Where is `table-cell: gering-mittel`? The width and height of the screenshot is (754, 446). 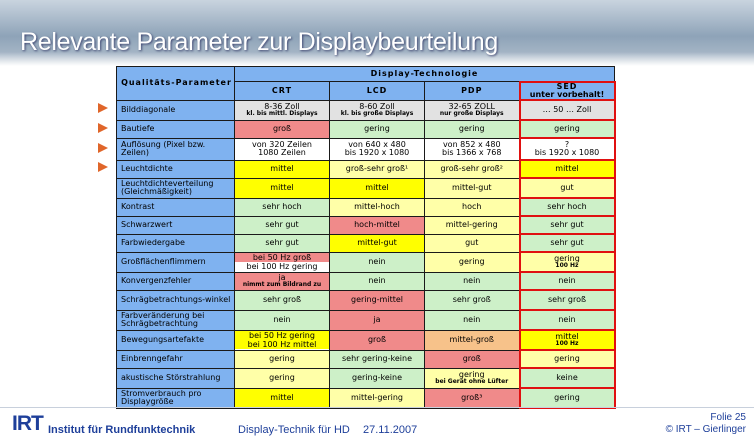
table-cell: gering-mittel is located at coordinates (377, 300).